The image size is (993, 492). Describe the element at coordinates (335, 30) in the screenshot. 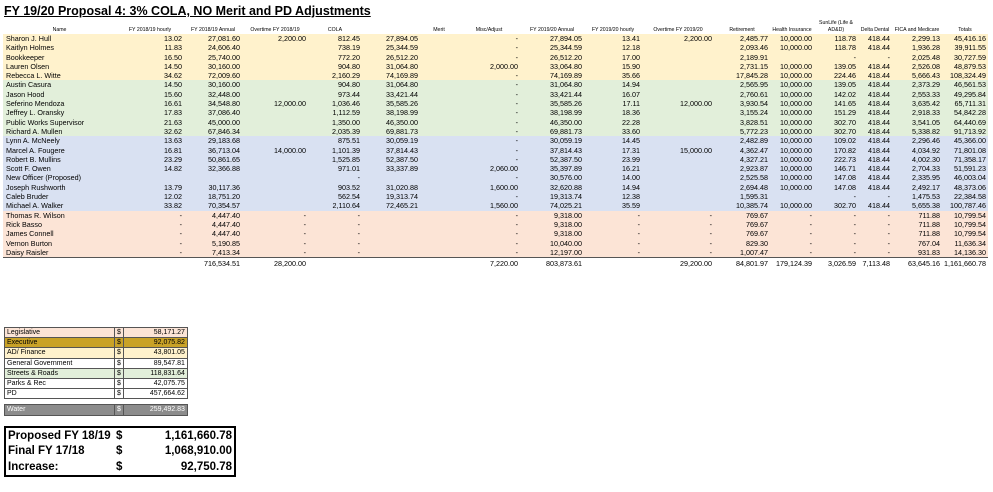

I see `column-header: COLA` at that location.